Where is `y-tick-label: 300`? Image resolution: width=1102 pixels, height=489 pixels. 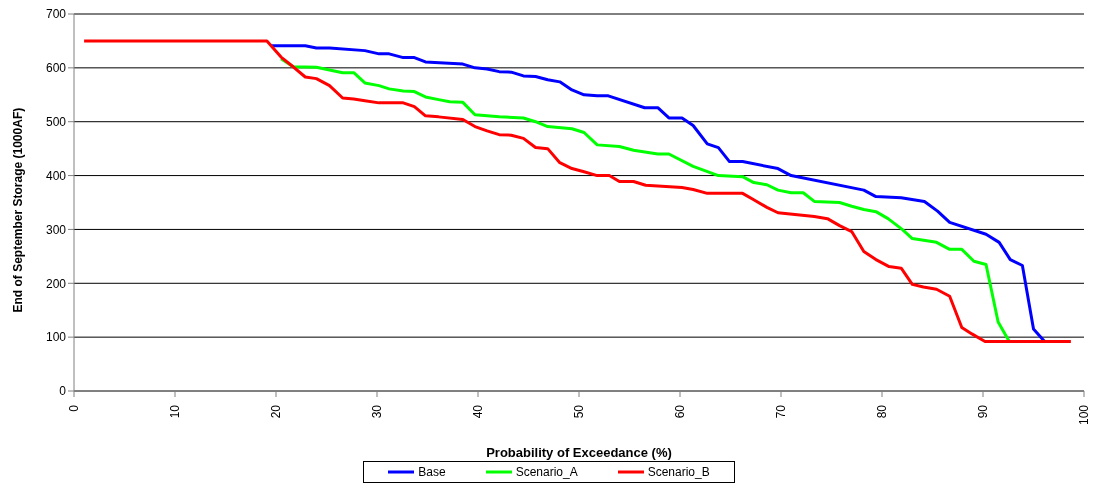
y-tick-label: 300 is located at coordinates (56, 229).